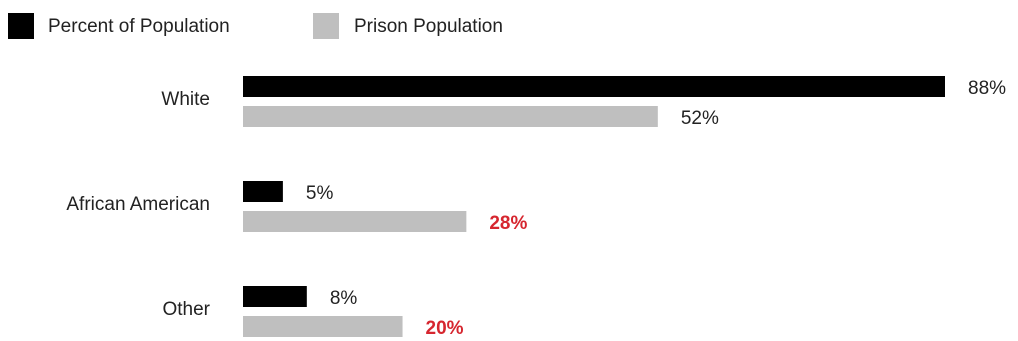  I want to click on category-label-other: Other, so click(186, 309).